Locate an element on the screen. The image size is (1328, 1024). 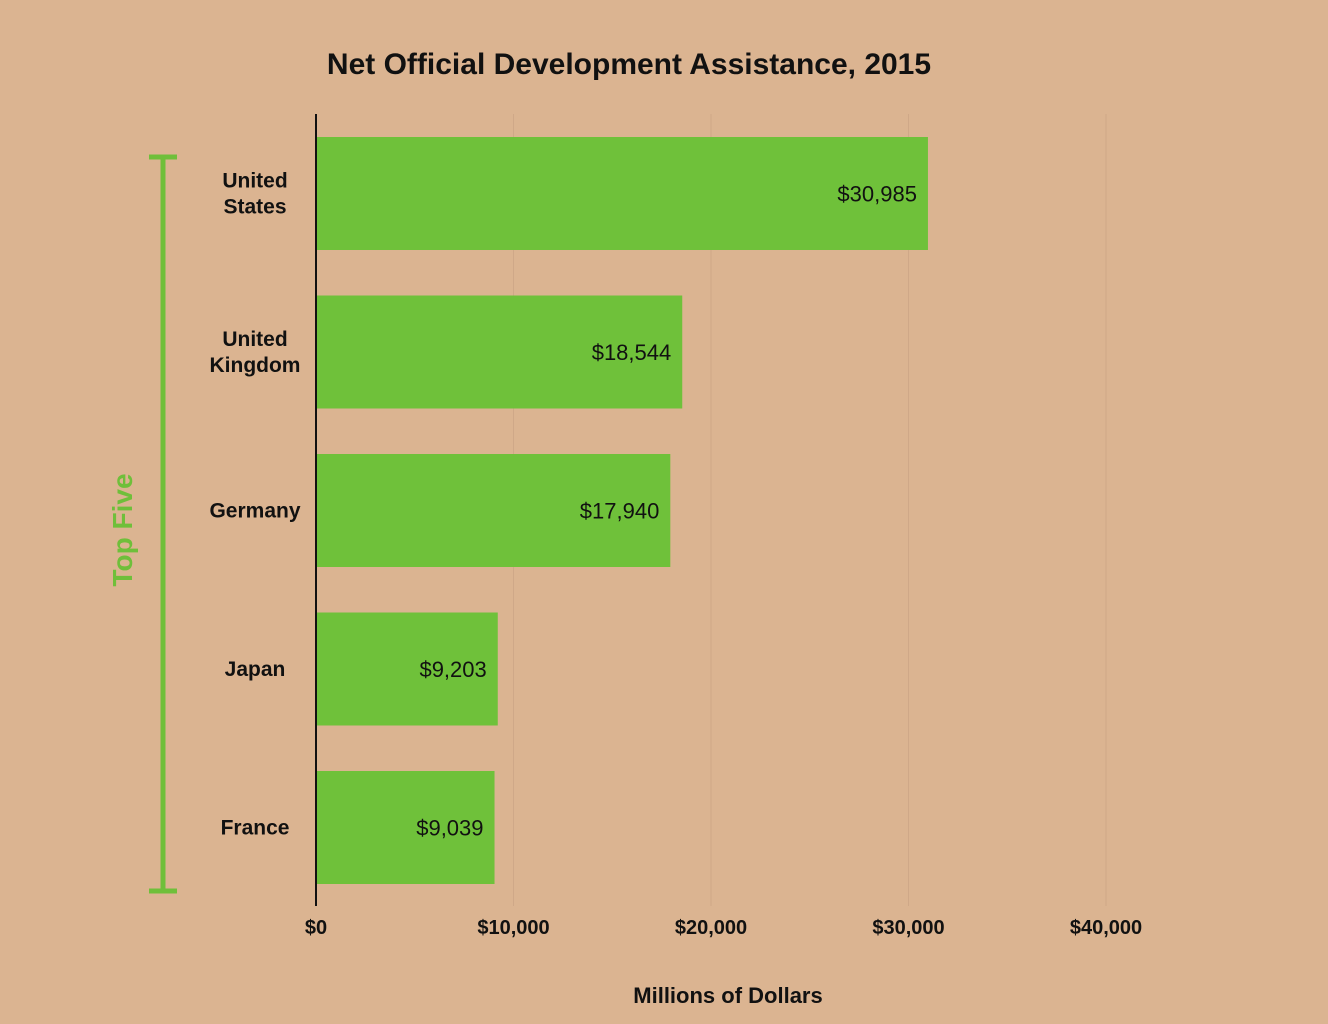
category-label-line: Japan is located at coordinates (255, 669).